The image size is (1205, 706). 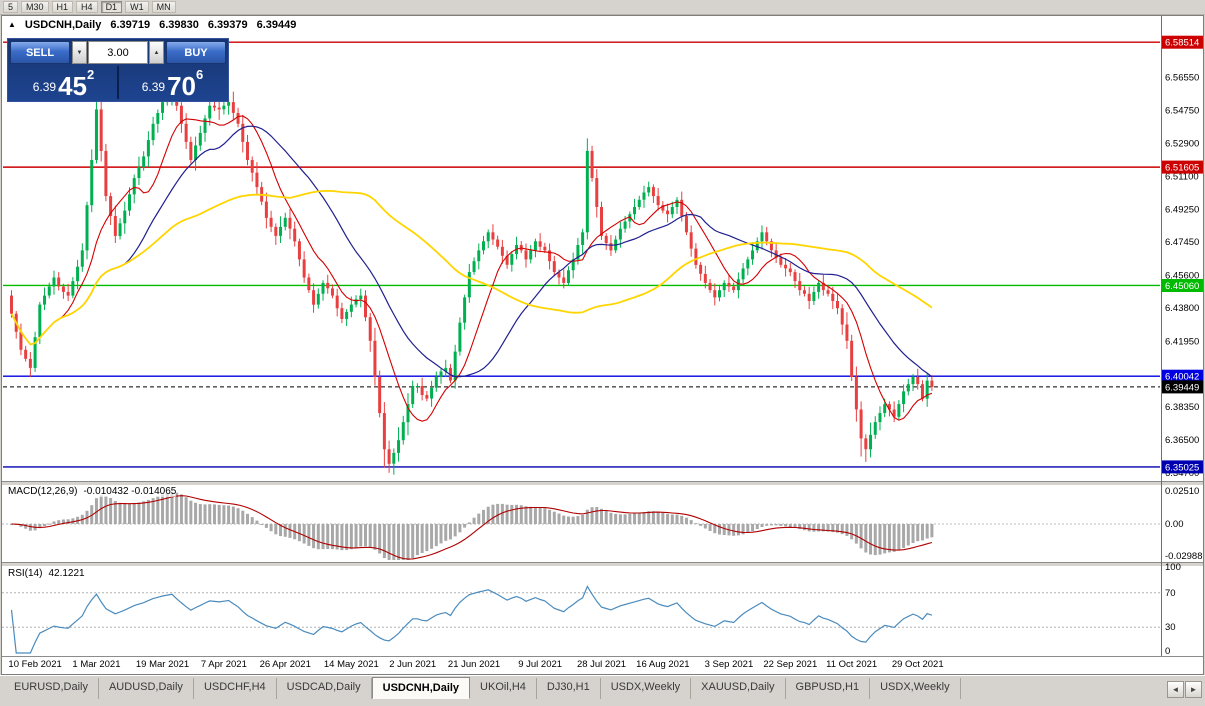 I want to click on sell-button: SELL, so click(x=40, y=52).